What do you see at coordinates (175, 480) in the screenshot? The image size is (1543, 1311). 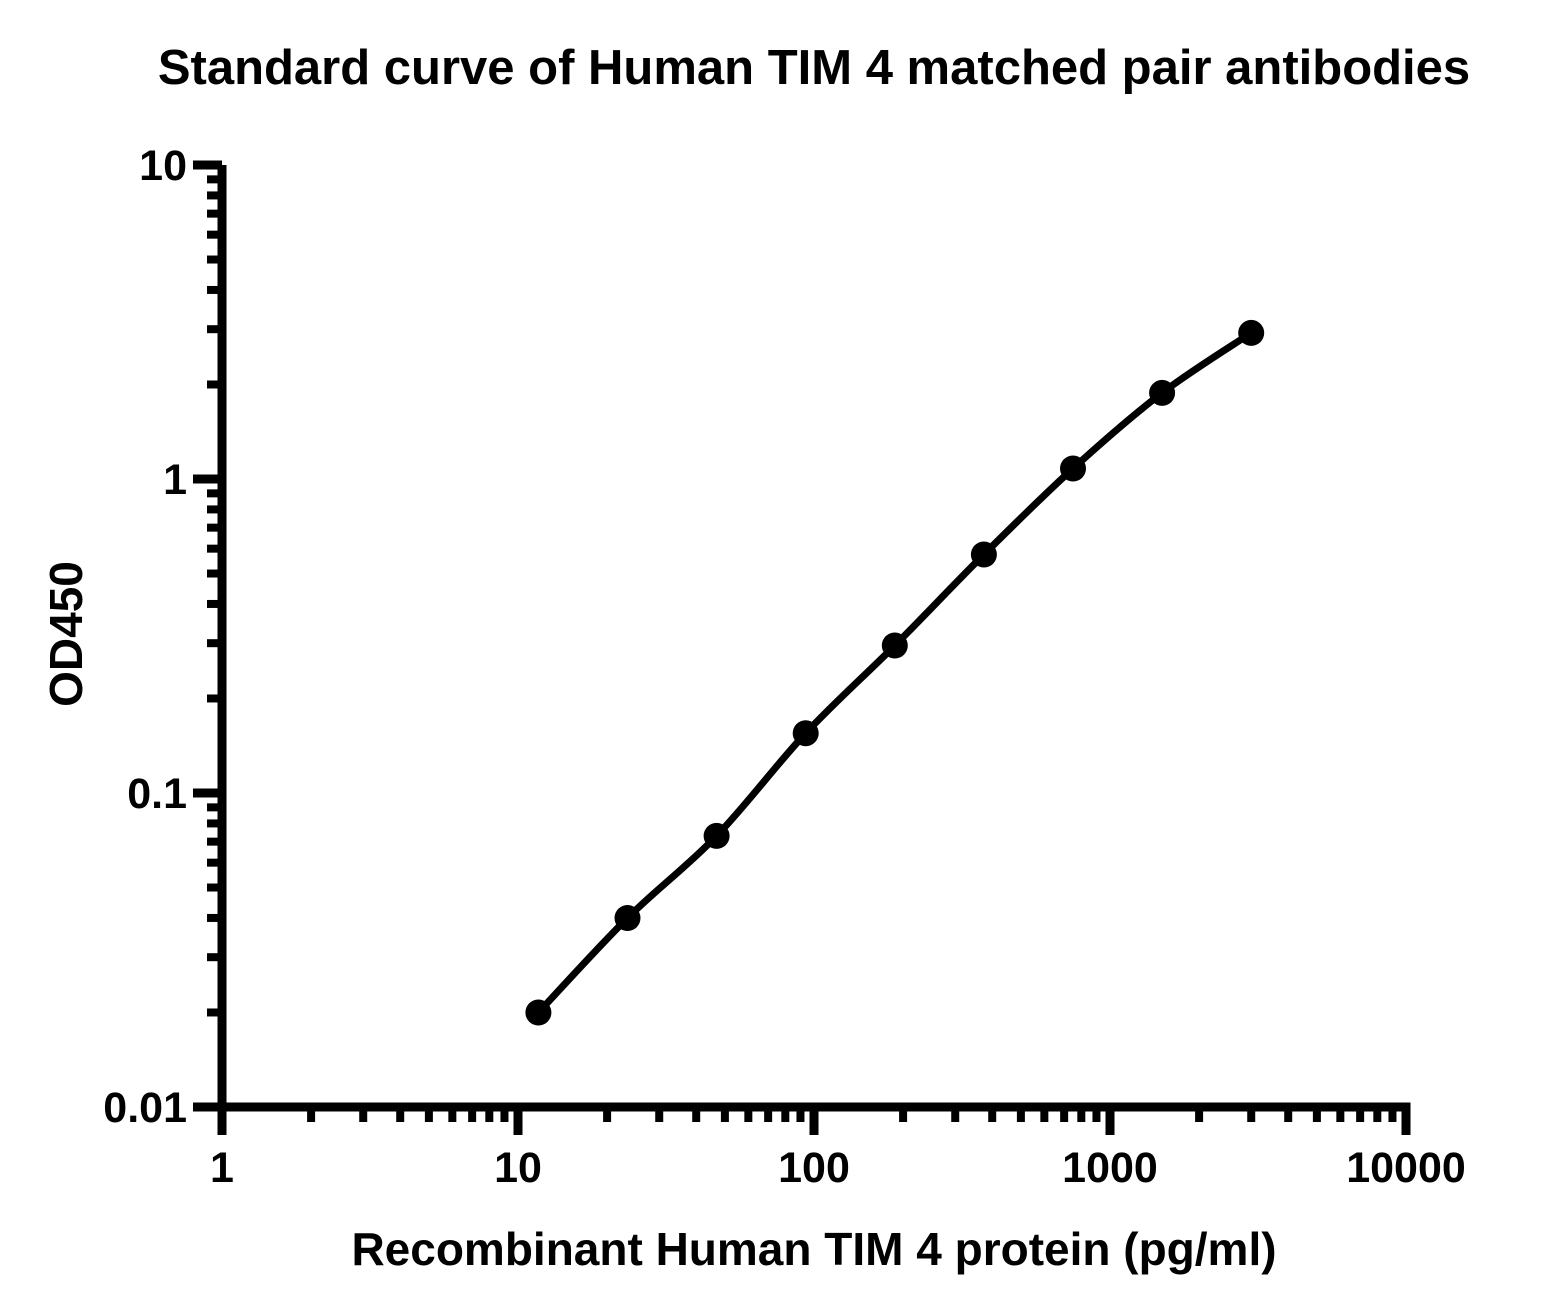 I see `y-tick-label: 1` at bounding box center [175, 480].